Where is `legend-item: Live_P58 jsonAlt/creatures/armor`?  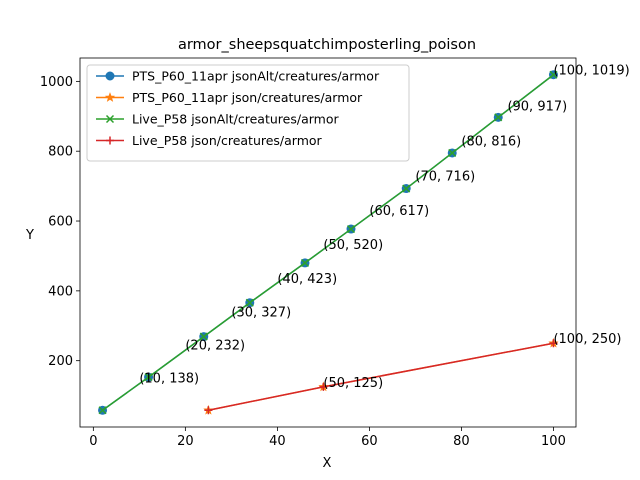
legend-item: Live_P58 jsonAlt/creatures/armor is located at coordinates (217, 119).